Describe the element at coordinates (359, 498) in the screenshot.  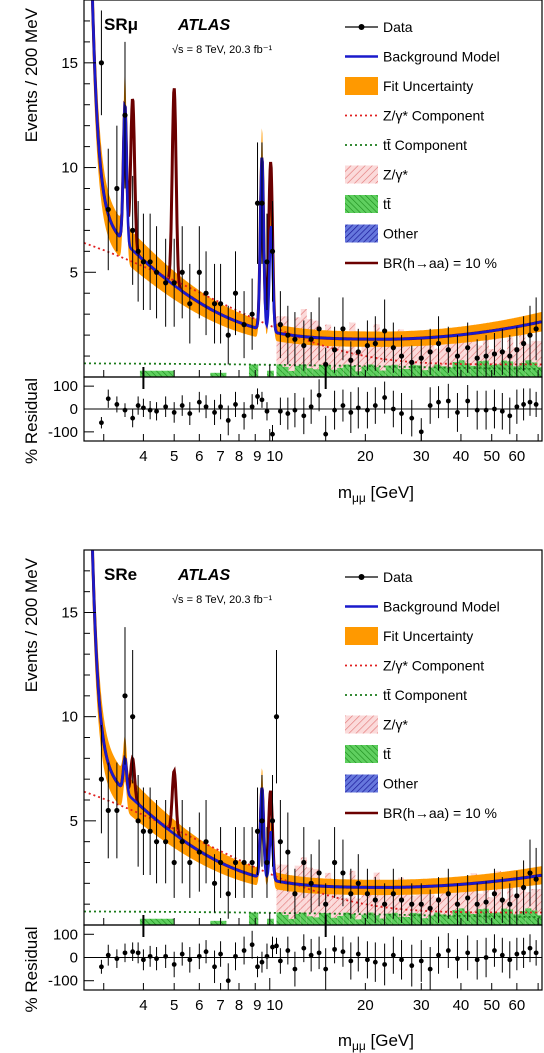
I see `x-axis-label-subscript: μμ` at that location.